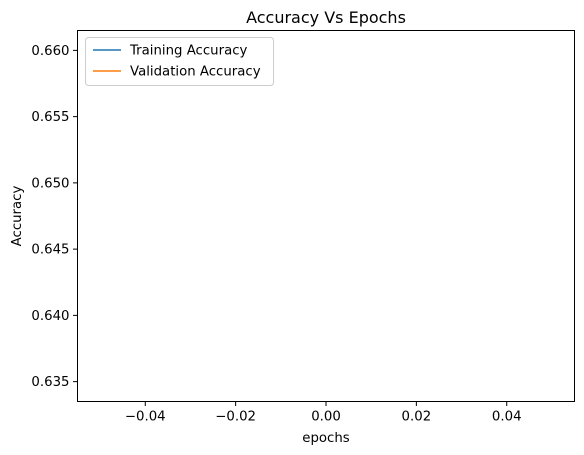 This screenshot has width=584, height=455. I want to click on legend-entries: Training Accuracy Validation Accuracy, so click(177, 62).